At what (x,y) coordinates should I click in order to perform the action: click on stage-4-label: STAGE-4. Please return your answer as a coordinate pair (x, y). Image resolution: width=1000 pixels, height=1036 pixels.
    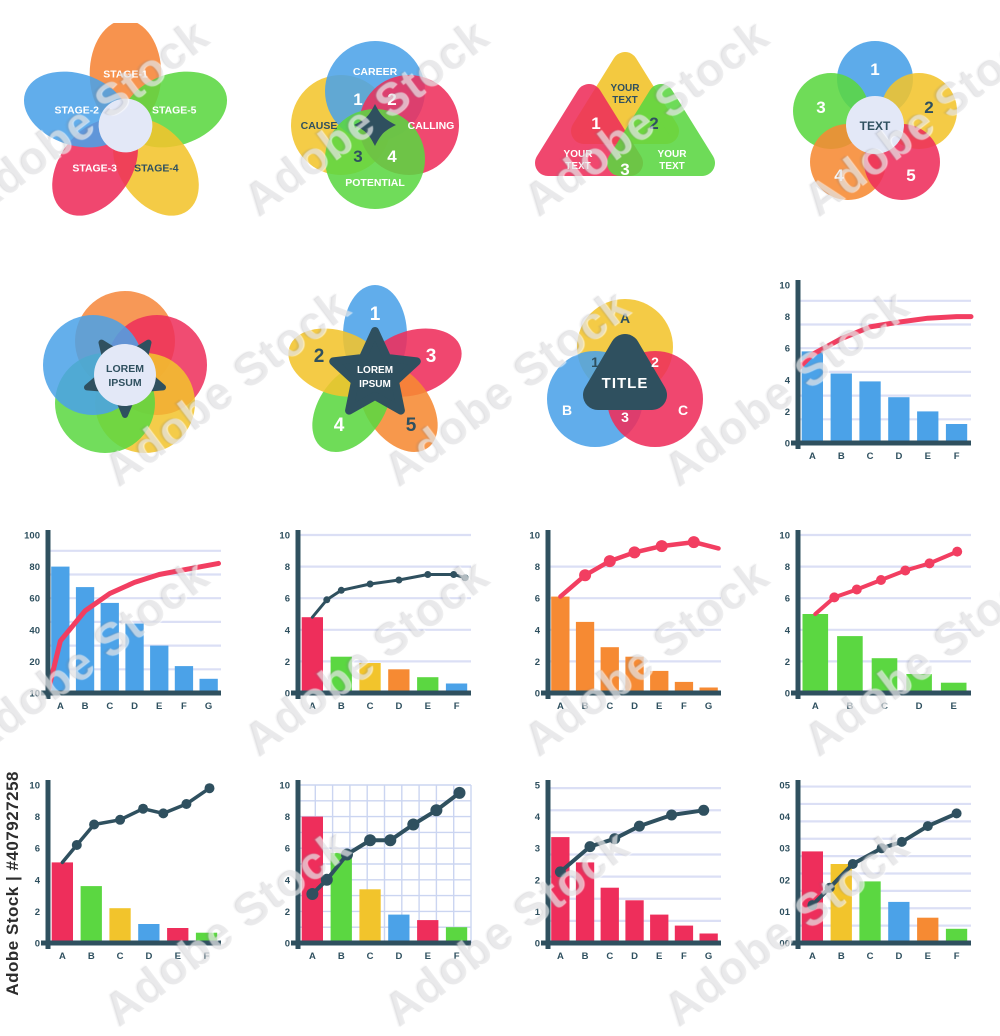
    Looking at the image, I should click on (156, 168).